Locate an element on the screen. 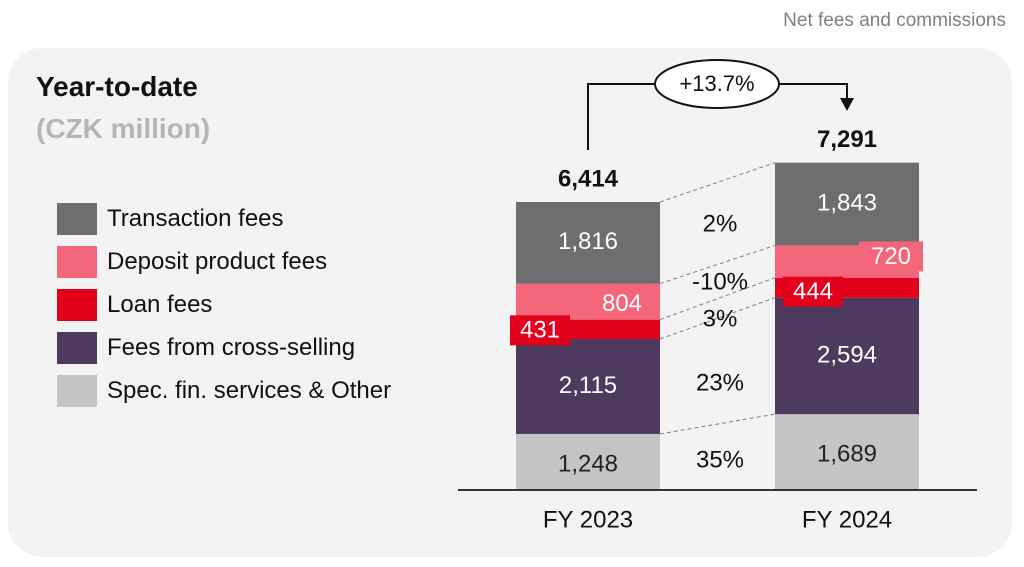  legend-label-deposit-product-fees: Deposit product fees is located at coordinates (217, 261).